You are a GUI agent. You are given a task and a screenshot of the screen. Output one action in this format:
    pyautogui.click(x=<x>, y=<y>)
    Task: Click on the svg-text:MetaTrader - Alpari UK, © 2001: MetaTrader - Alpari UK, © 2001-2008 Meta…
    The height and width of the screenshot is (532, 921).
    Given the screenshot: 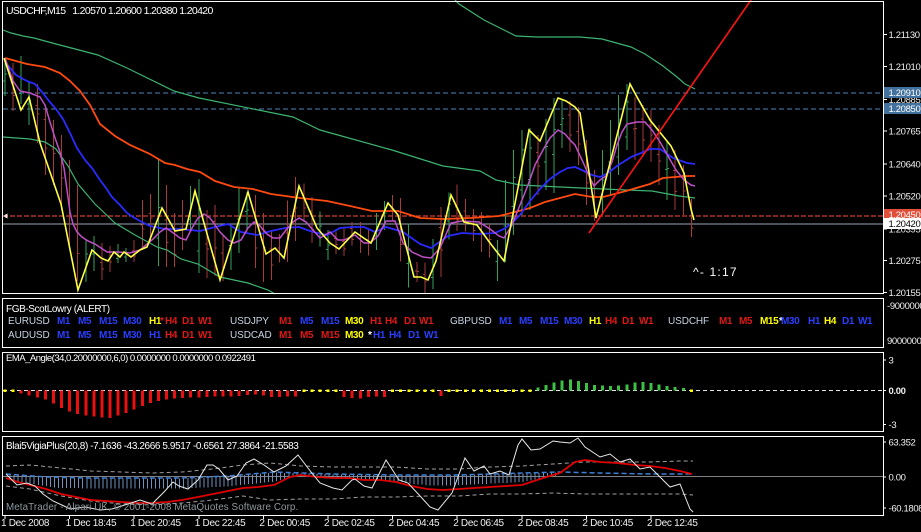 What is the action you would take?
    pyautogui.click(x=152, y=507)
    